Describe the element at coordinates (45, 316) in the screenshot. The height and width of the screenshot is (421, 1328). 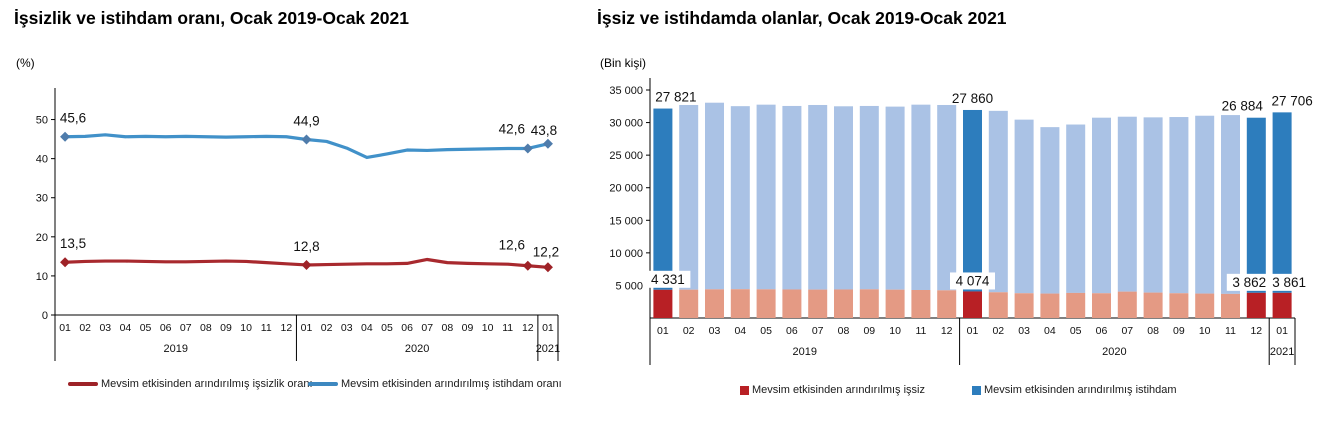
I see `y-tick-label: 0` at that location.